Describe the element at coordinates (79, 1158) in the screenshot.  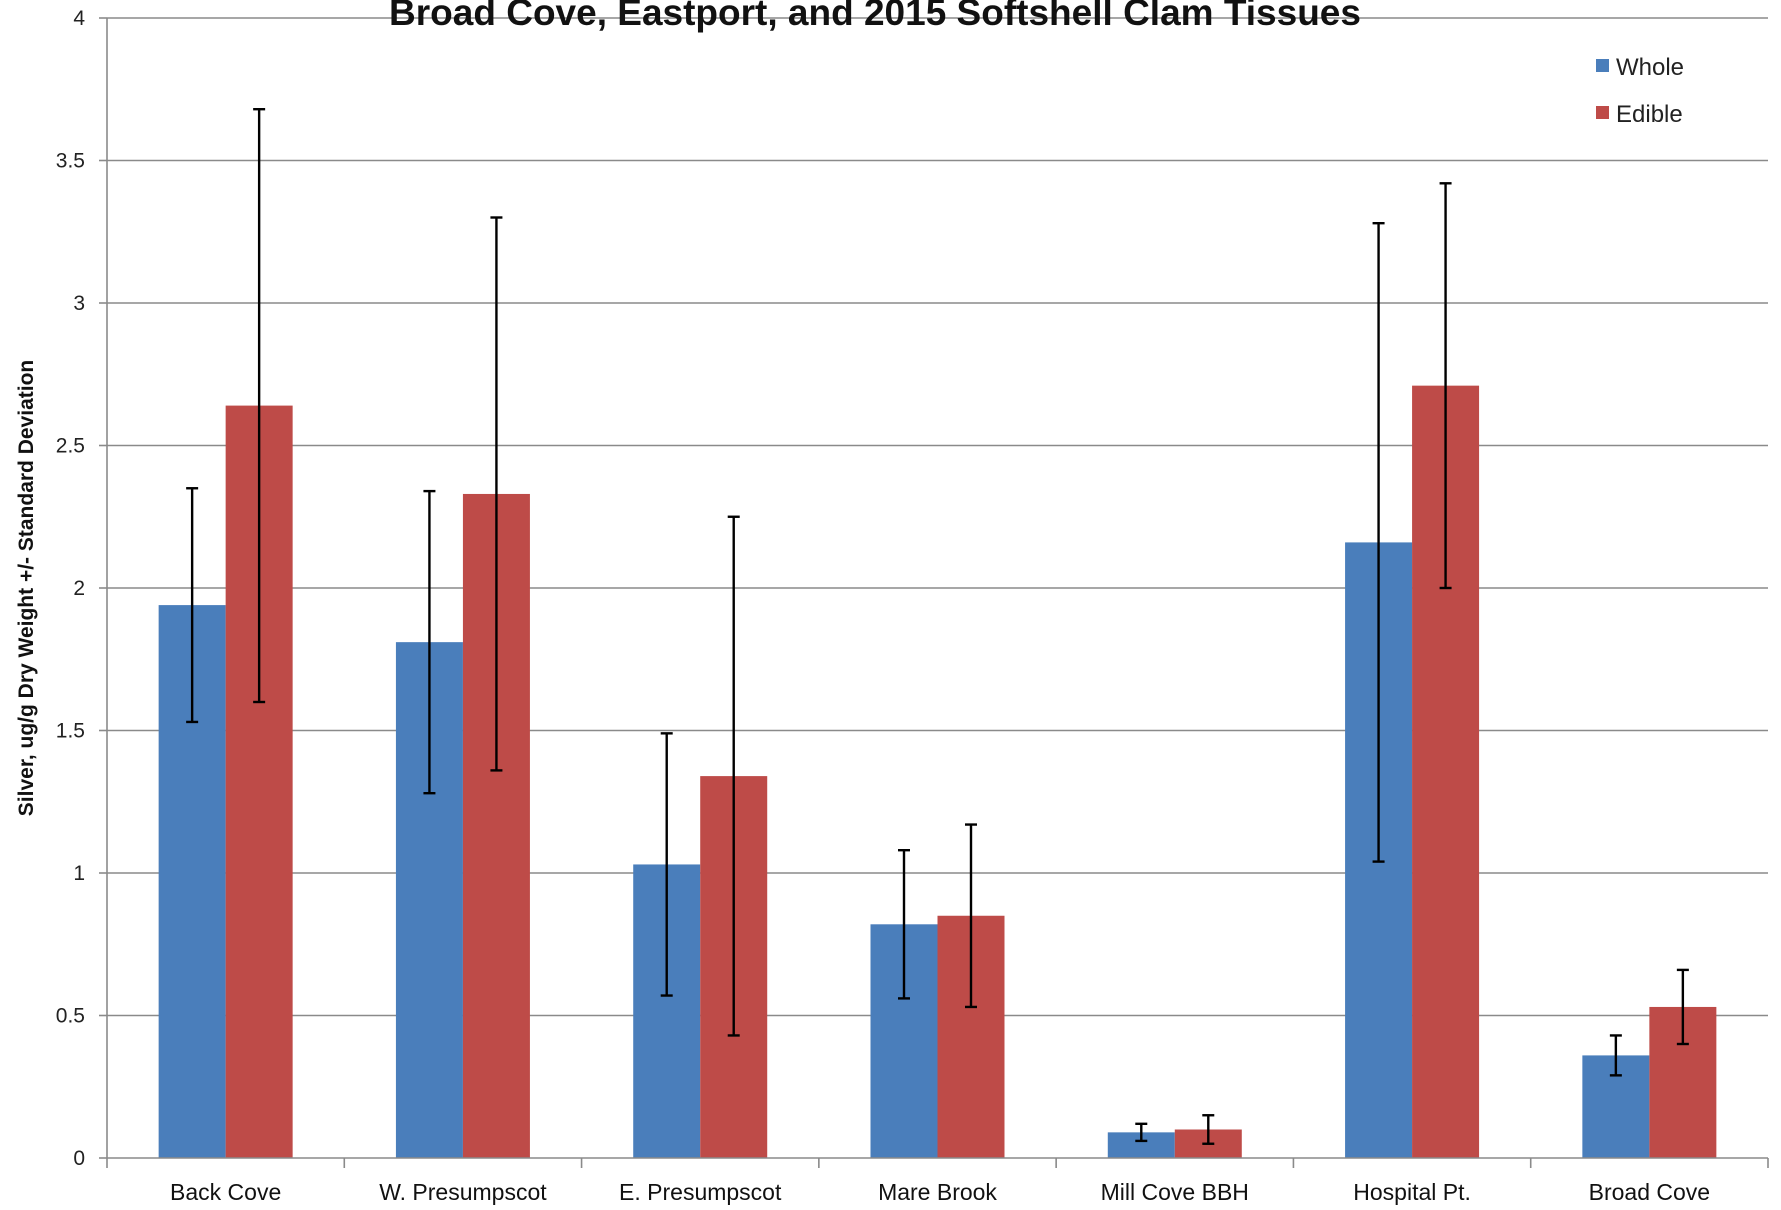
I see `y-tick-label: 0` at that location.